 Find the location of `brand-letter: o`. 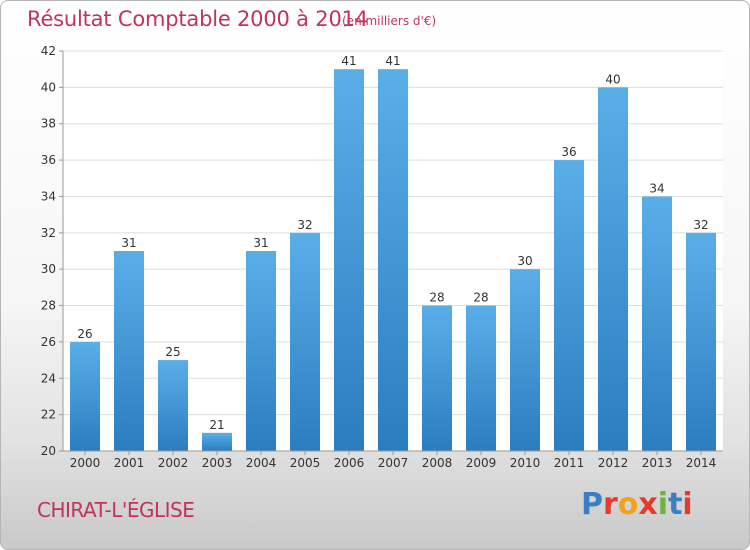

brand-letter: o is located at coordinates (628, 504).